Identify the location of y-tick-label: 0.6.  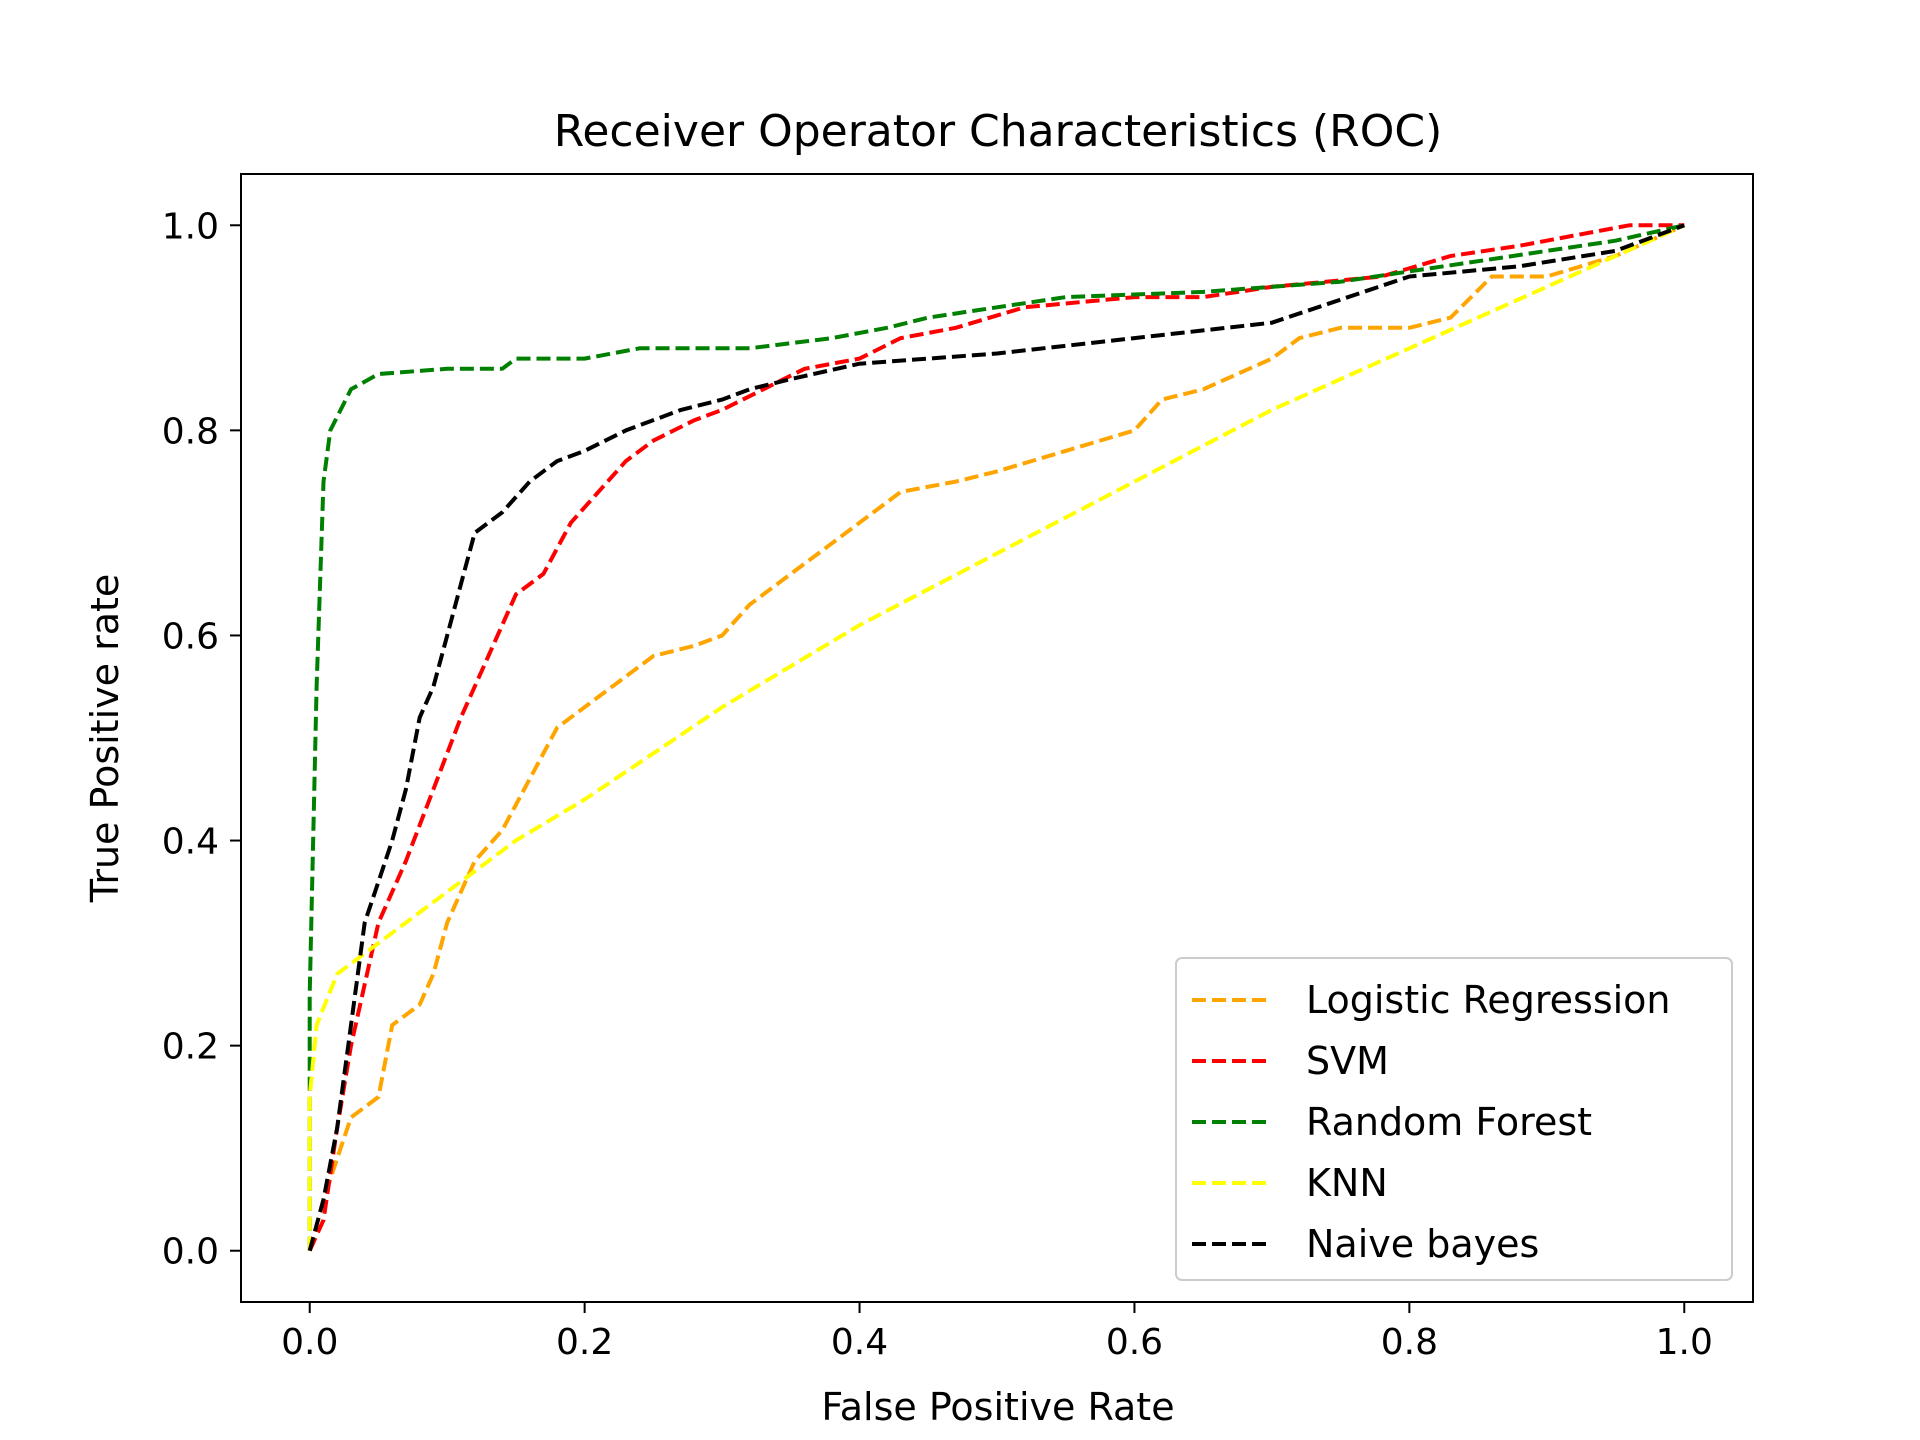
(190, 636).